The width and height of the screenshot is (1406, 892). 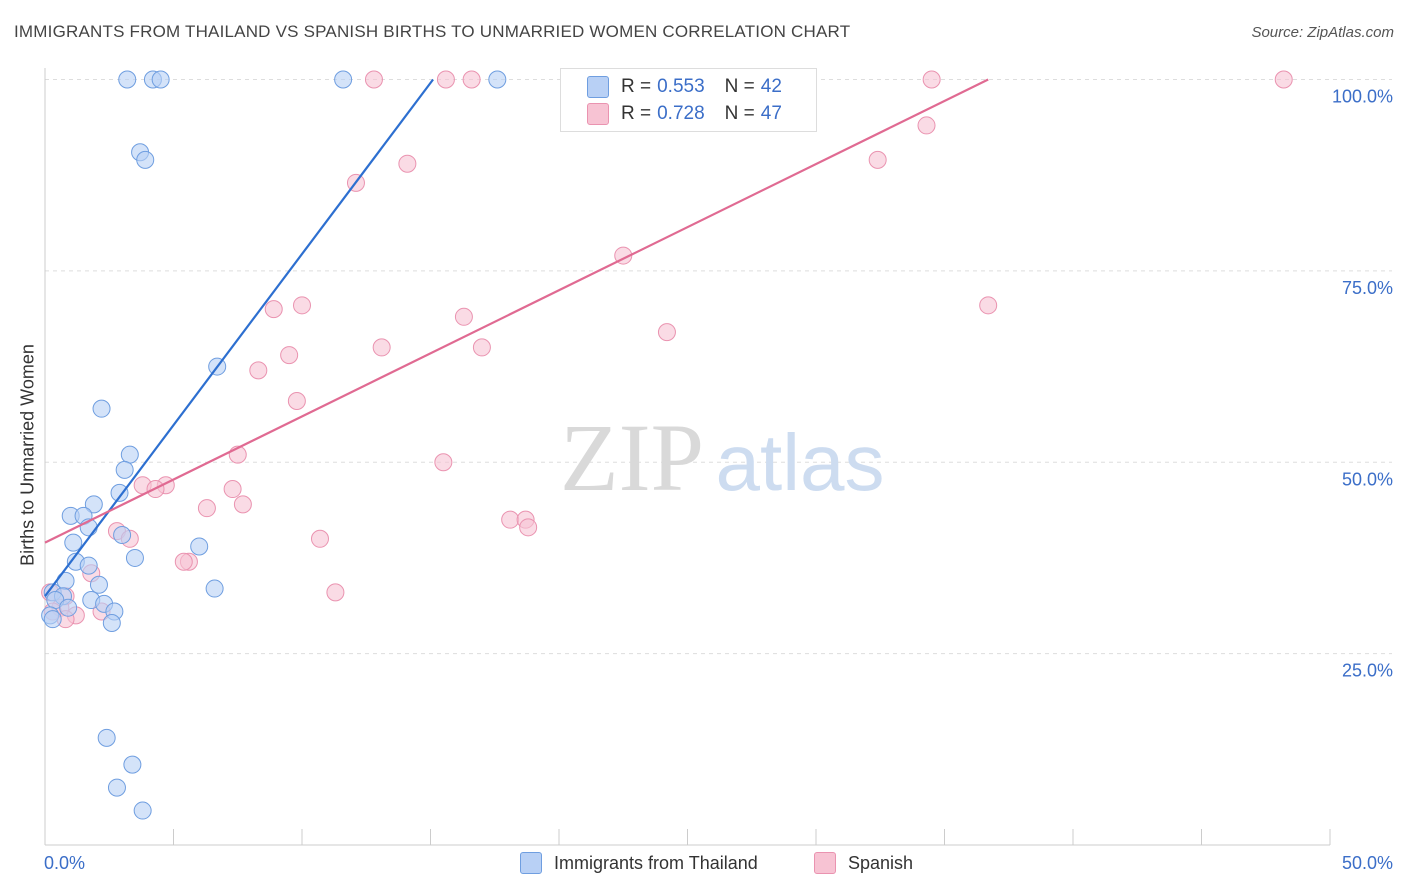 What do you see at coordinates (825, 863) in the screenshot?
I see `bottom-legend-swatch-spanish` at bounding box center [825, 863].